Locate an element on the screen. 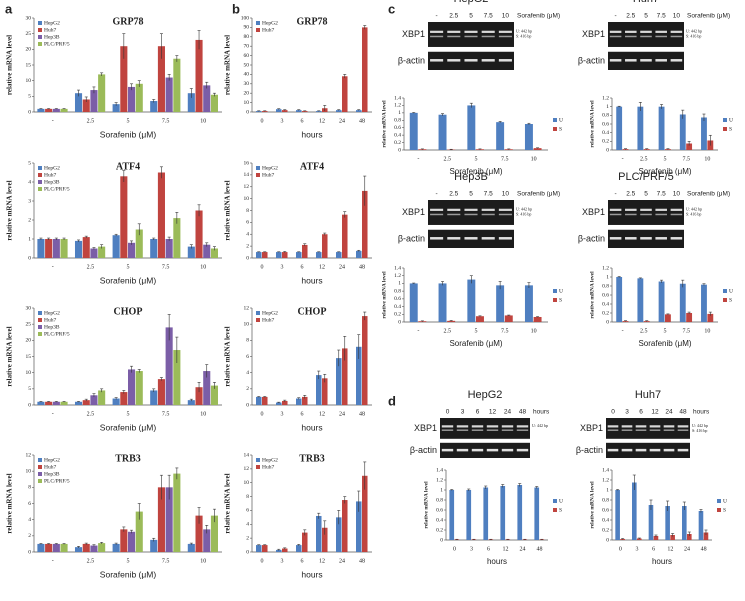  y-tick-label: 6 is located at coordinates (29, 504).